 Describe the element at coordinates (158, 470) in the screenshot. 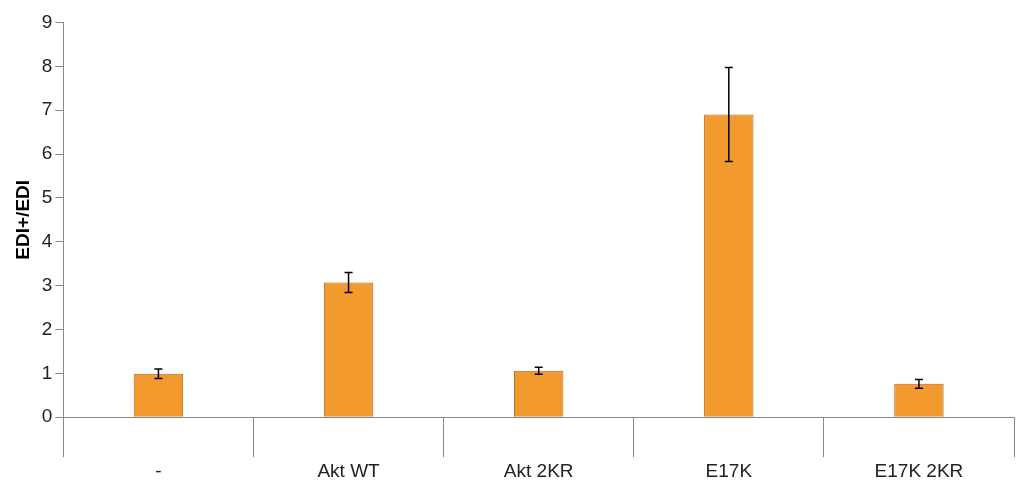

I see `x-tick-label: -` at that location.